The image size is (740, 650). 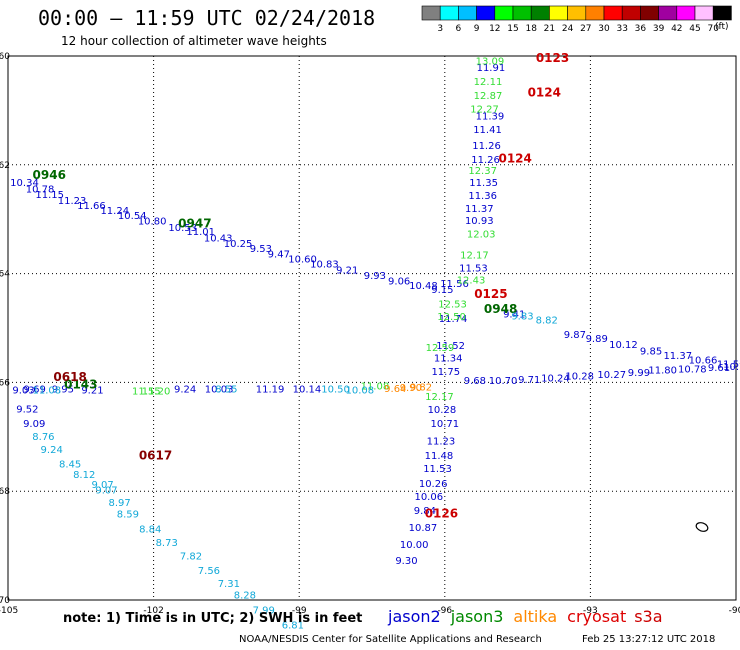 I want to click on wave-height-label: 10.08, so click(x=360, y=390).